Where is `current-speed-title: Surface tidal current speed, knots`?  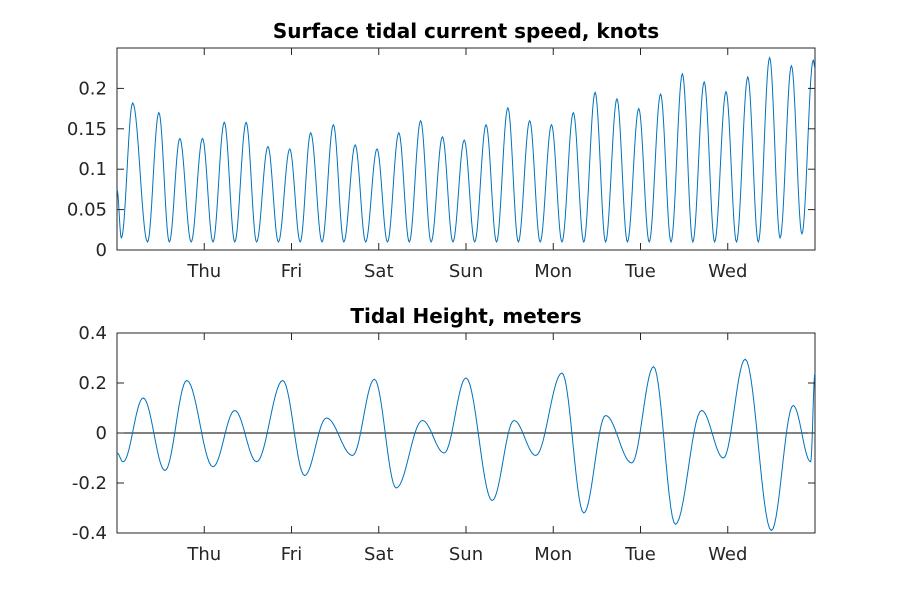 current-speed-title: Surface tidal current speed, knots is located at coordinates (466, 31).